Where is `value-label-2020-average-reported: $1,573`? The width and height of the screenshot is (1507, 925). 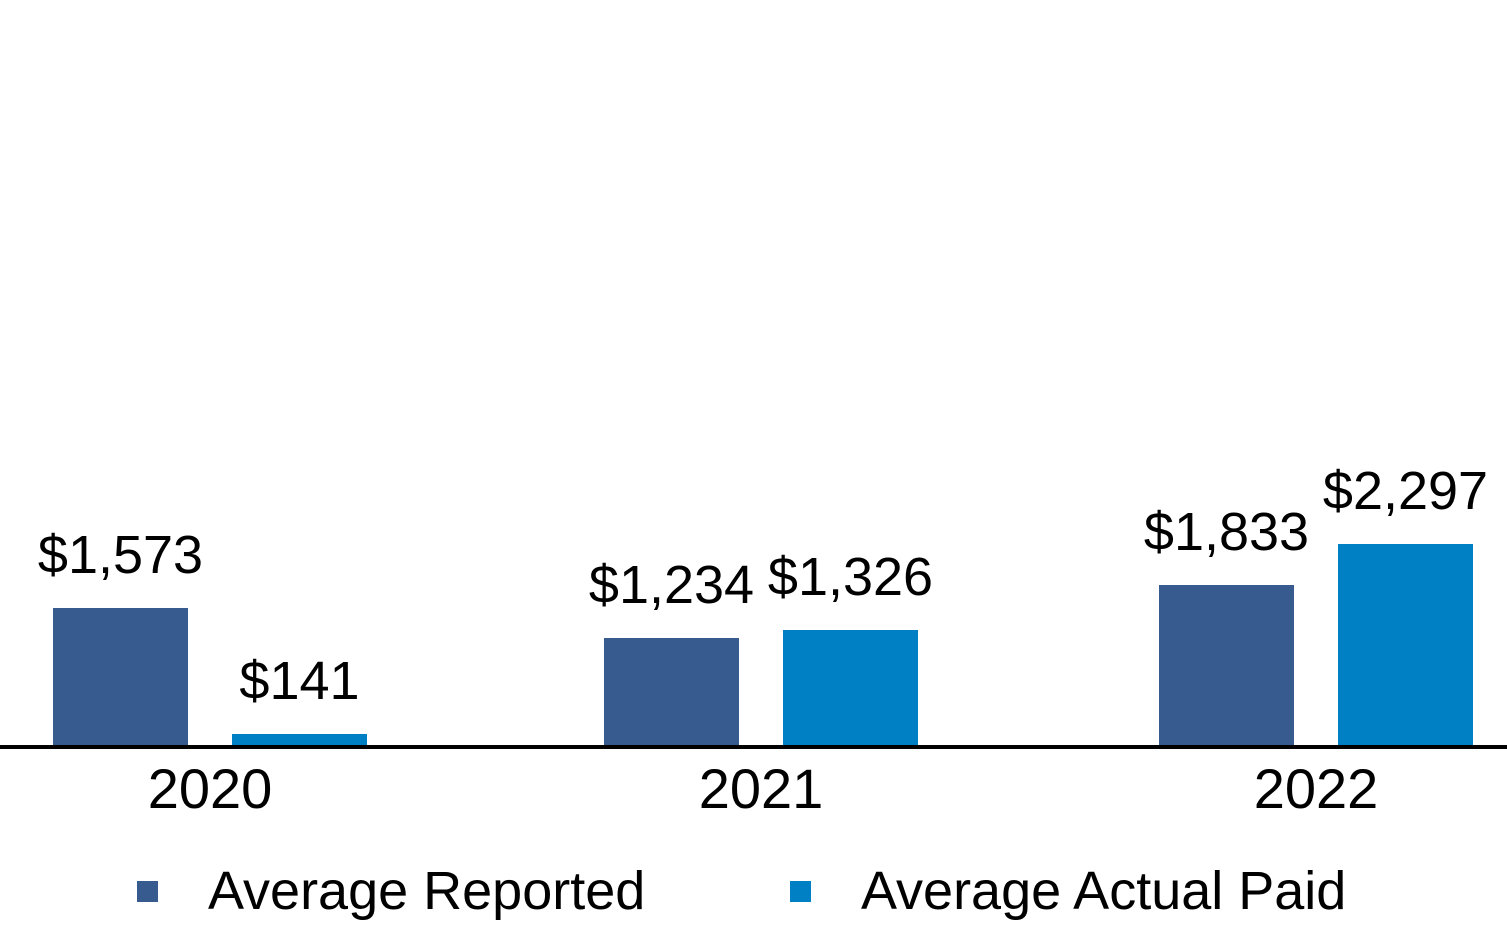
value-label-2020-average-reported: $1,573 is located at coordinates (120, 555).